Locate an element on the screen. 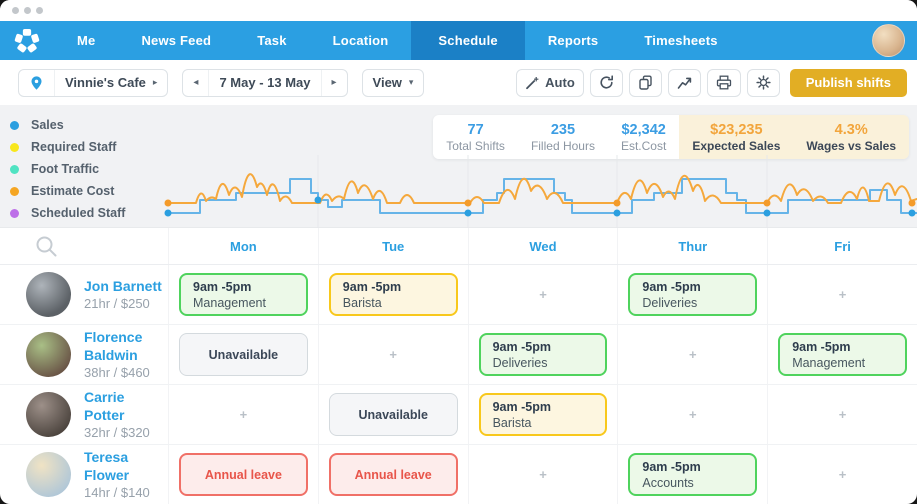 Image resolution: width=917 pixels, height=504 pixels. legend-item-estimate-cost: Estimate Cost is located at coordinates (67, 191).